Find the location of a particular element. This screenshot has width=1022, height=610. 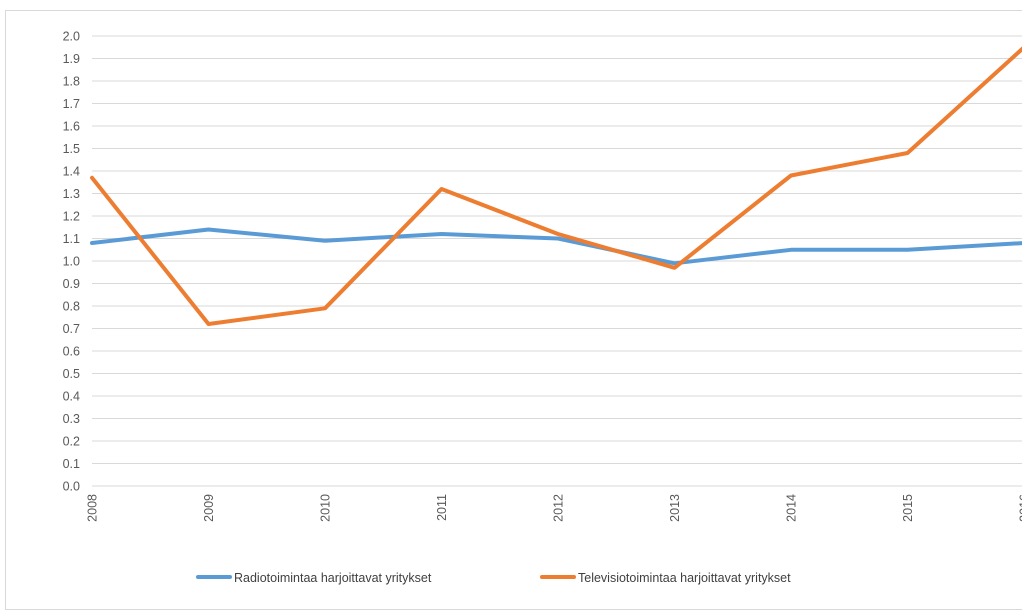

y-tick-label: 1.5 is located at coordinates (71, 149).